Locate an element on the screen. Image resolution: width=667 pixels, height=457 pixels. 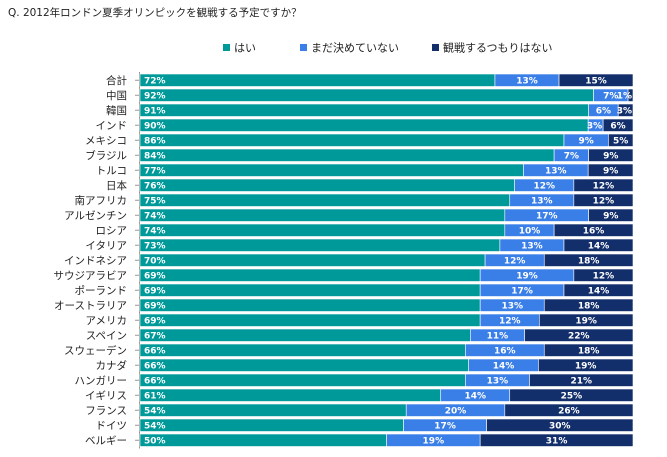
legend: はい まだ決めていない 観戦するつもりはない is located at coordinates (388, 48).